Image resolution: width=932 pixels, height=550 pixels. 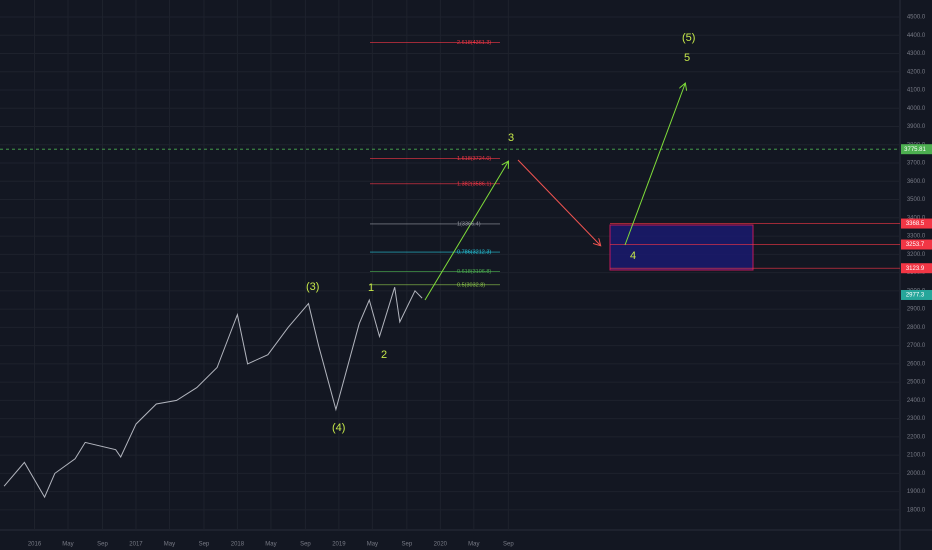 What do you see at coordinates (916, 200) in the screenshot?
I see `y-tick-label: 3500.0` at bounding box center [916, 200].